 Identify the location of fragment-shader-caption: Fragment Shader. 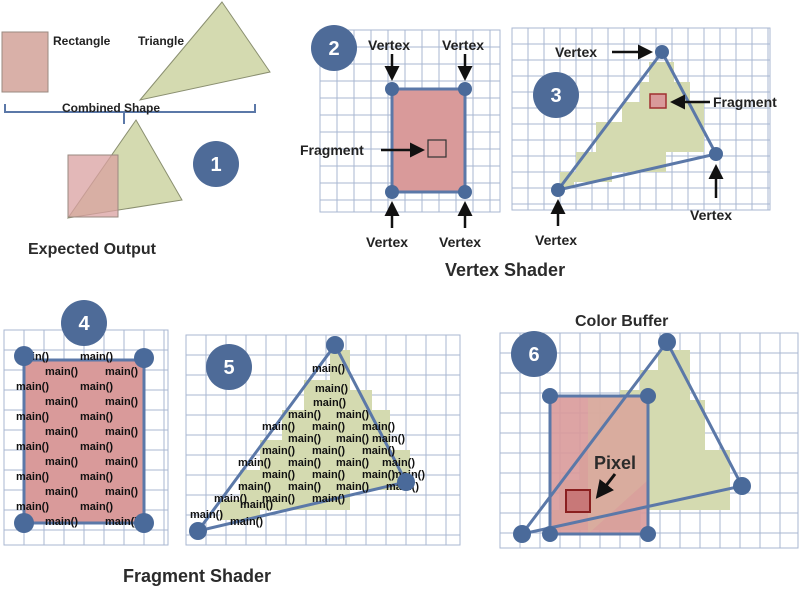
(197, 576).